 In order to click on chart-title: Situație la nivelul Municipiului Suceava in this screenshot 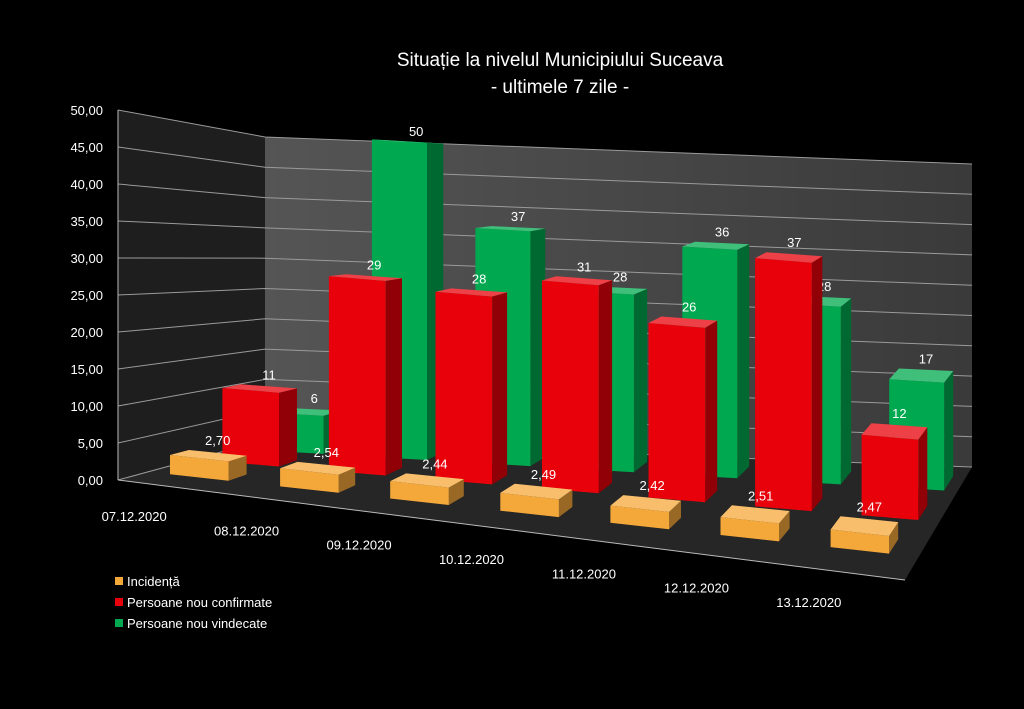, I will do `click(560, 60)`.